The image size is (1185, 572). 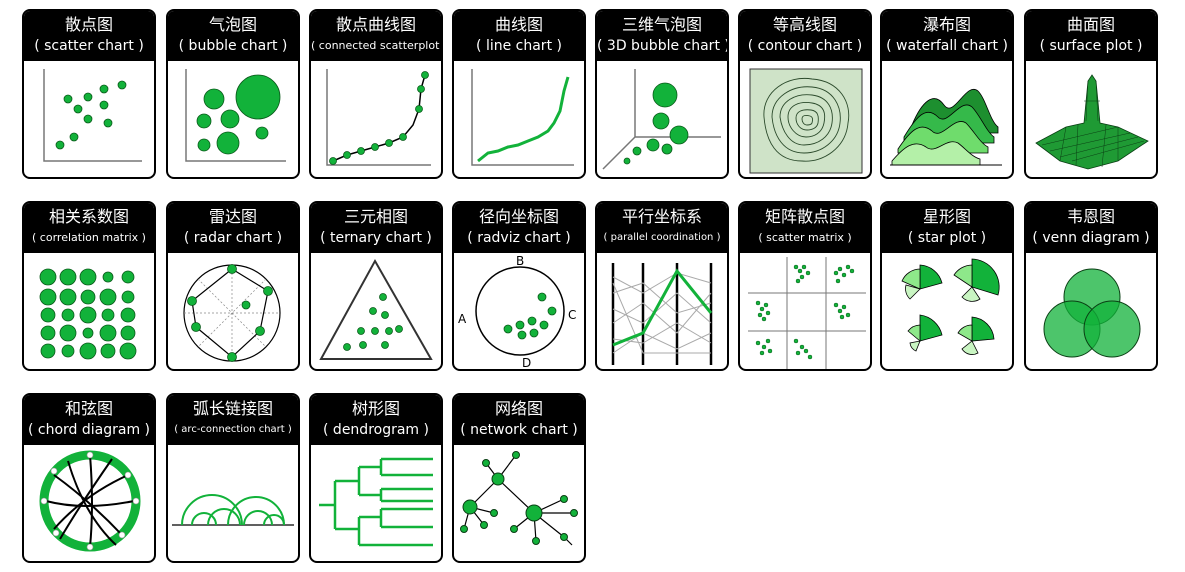 What do you see at coordinates (233, 478) in the screenshot?
I see `card-arc-connection-chart: 弧长链接图 ( arc-connection chart )` at bounding box center [233, 478].